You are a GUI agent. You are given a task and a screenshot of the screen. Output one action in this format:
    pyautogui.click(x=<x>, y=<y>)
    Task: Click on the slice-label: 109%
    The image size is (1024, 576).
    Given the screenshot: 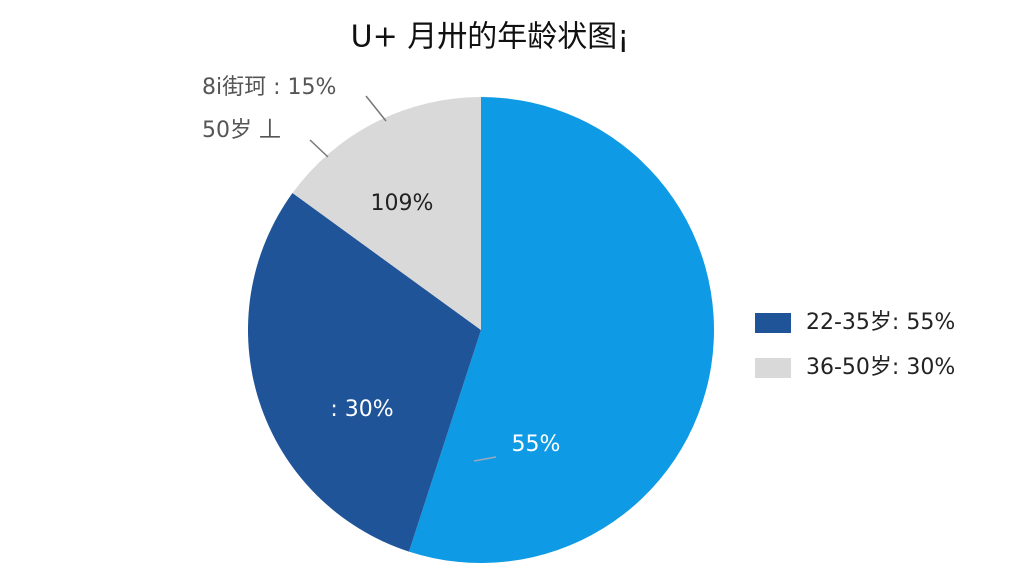 What is the action you would take?
    pyautogui.click(x=402, y=203)
    